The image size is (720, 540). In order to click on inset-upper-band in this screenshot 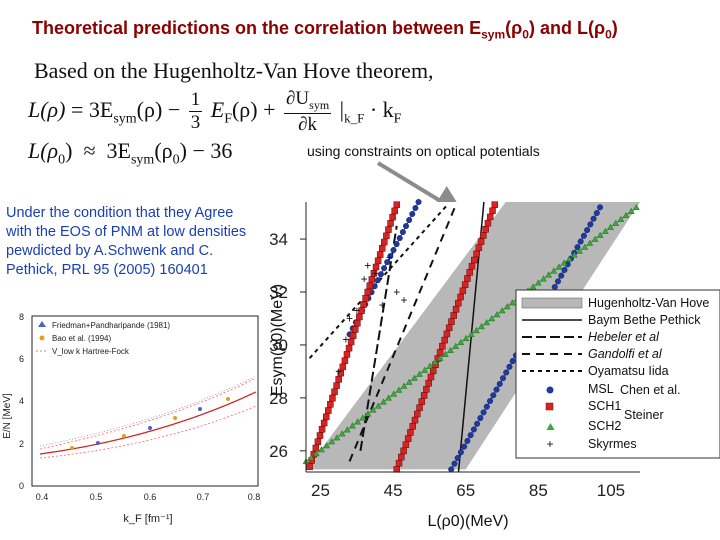, I will do `click(148, 413)`.